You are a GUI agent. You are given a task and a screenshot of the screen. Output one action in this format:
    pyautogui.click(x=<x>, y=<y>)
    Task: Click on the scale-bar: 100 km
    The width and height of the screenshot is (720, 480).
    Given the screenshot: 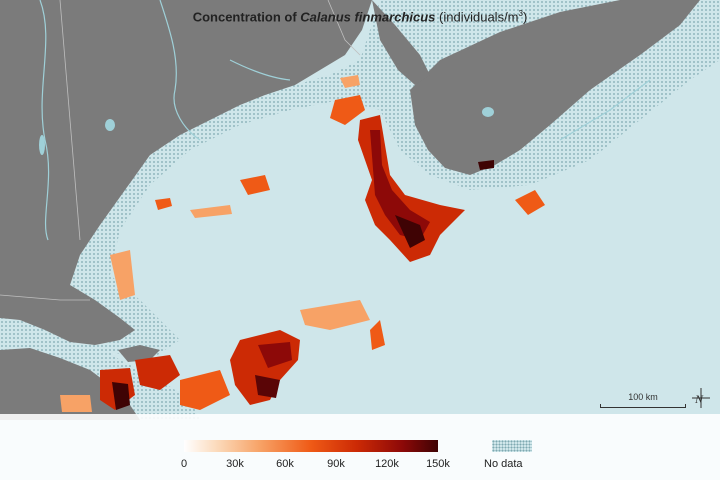 What is the action you would take?
    pyautogui.click(x=643, y=400)
    